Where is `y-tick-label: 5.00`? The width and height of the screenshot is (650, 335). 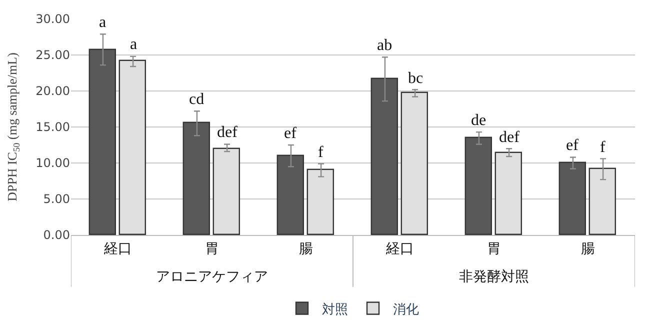 y-tick-label: 5.00 is located at coordinates (56, 199).